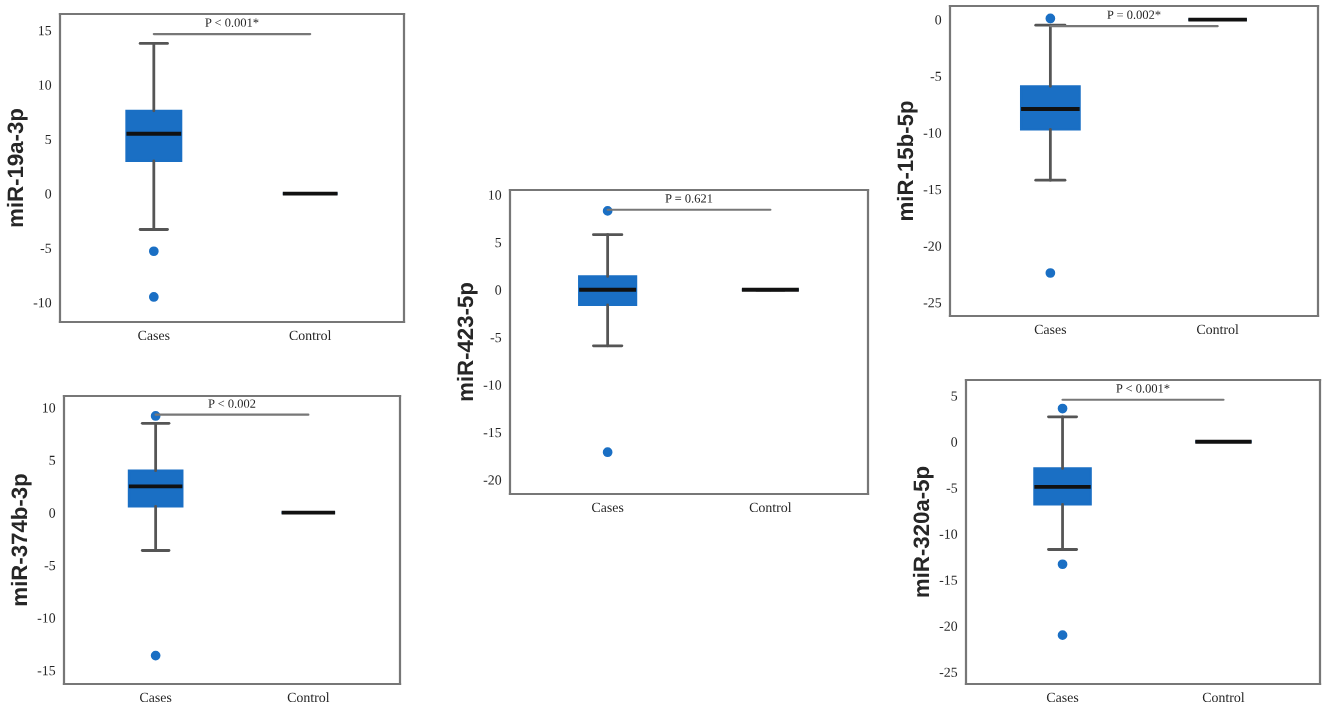  I want to click on y-axis-title: miR-15b-5p, so click(907, 161).